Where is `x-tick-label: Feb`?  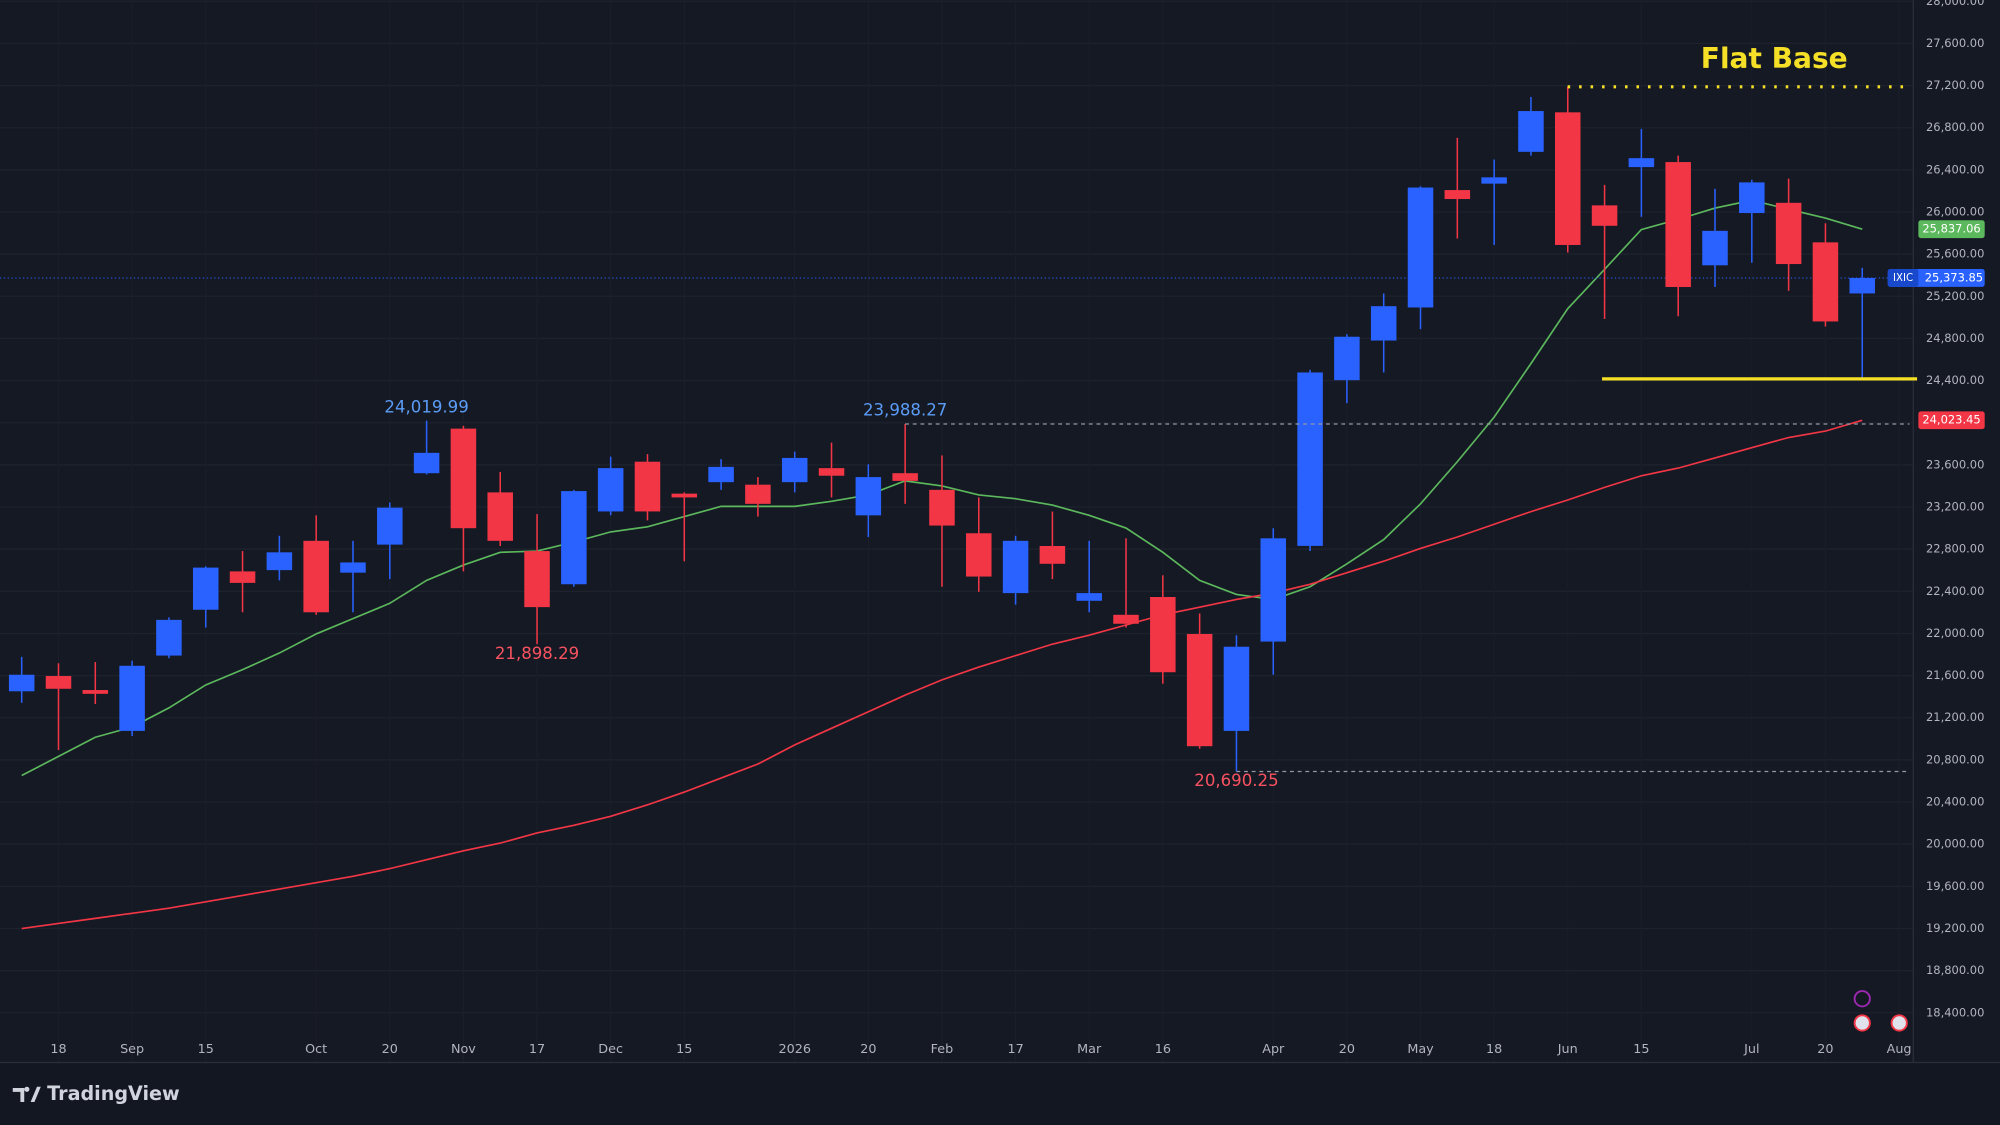 x-tick-label: Feb is located at coordinates (942, 1049).